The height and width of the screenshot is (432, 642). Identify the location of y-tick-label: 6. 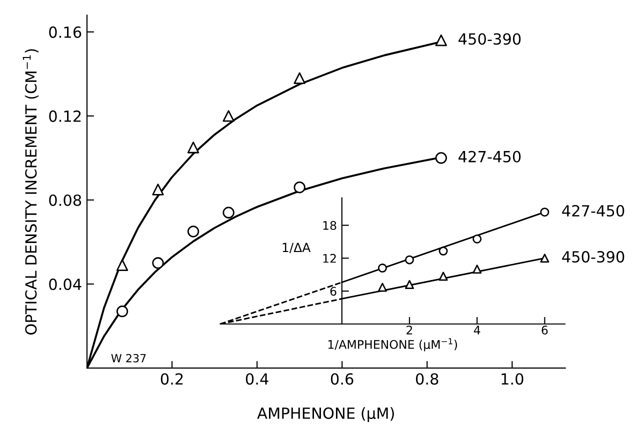
(333, 291).